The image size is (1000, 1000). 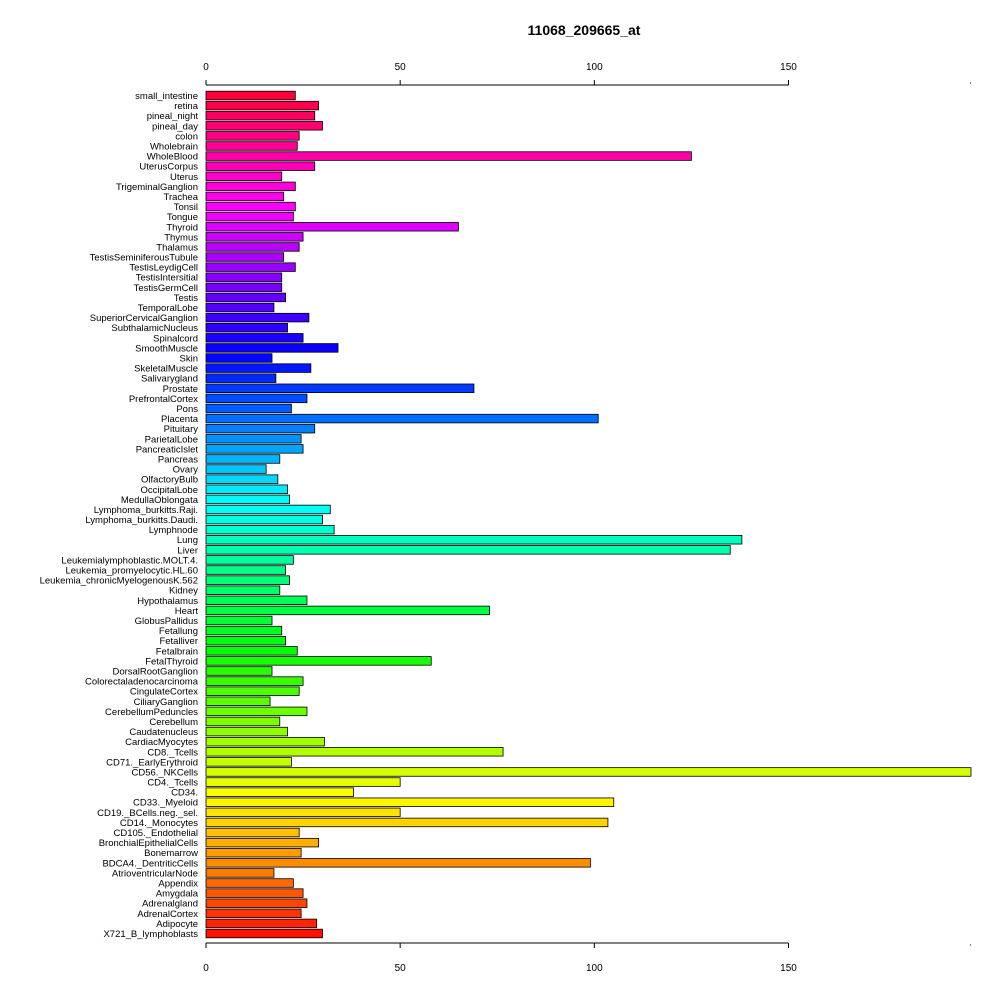 What do you see at coordinates (165, 803) in the screenshot?
I see `category-label: CD33._Myeloid` at bounding box center [165, 803].